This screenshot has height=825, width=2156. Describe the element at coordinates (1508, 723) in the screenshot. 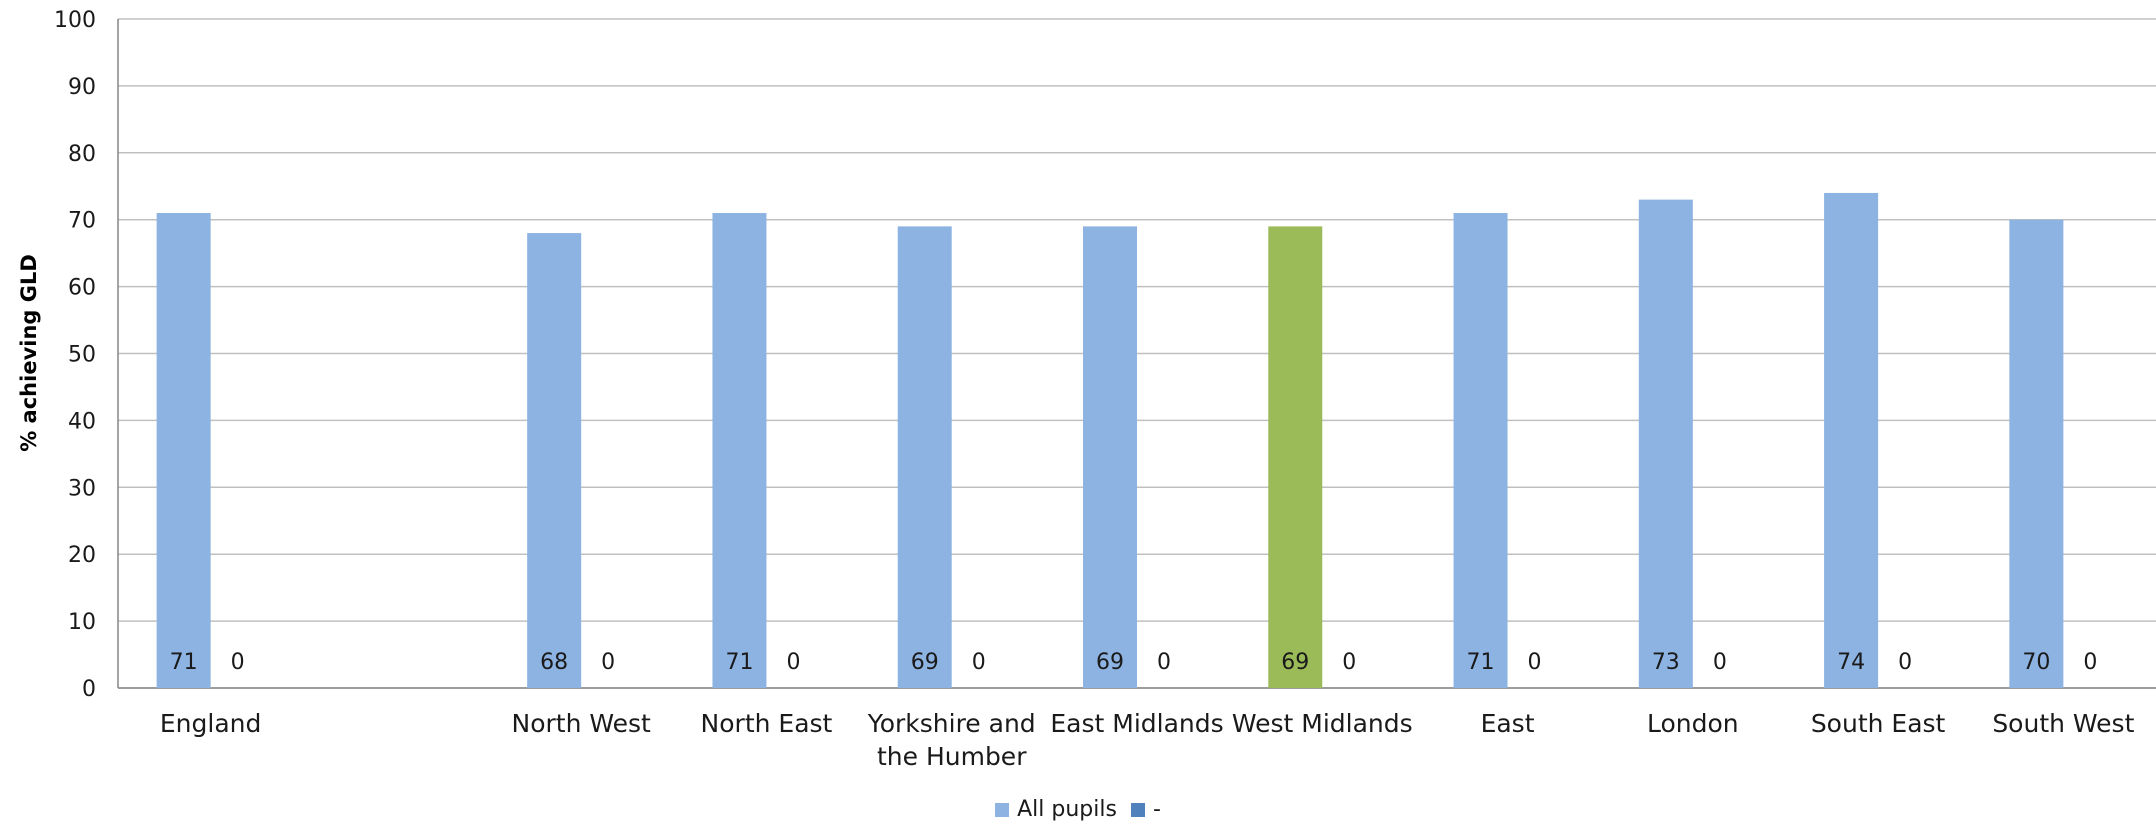

I see `x-category-label: East` at that location.